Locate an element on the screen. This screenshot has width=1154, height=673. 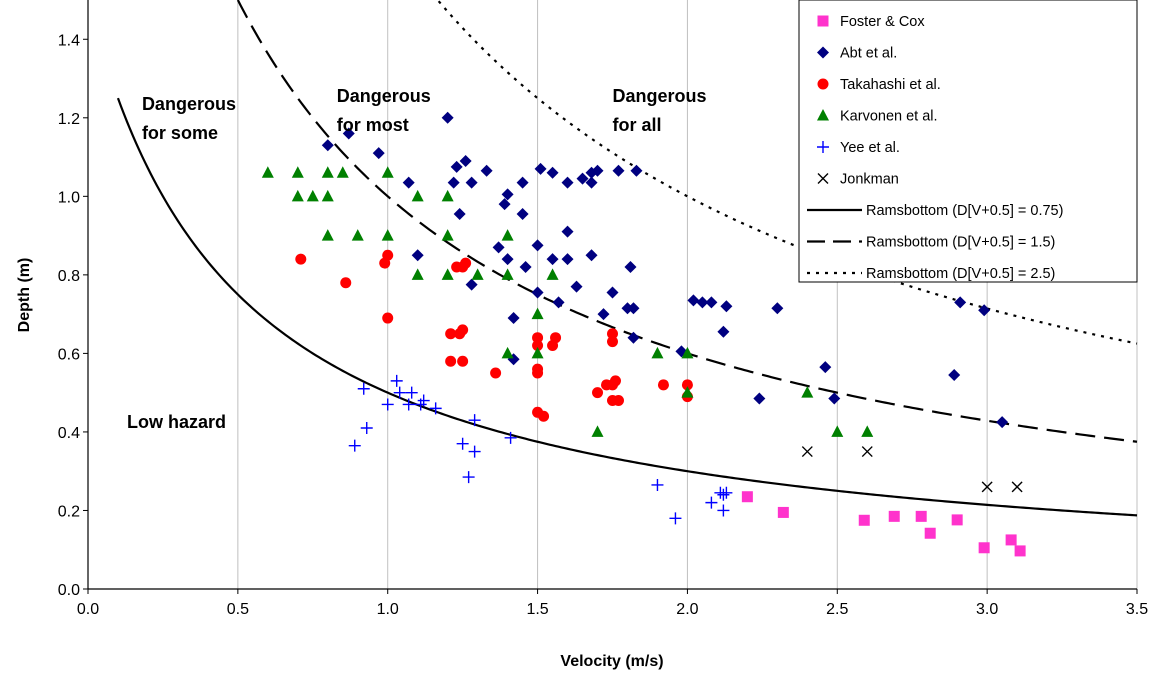
legend-label-2: Takahashi et al. is located at coordinates (890, 85).